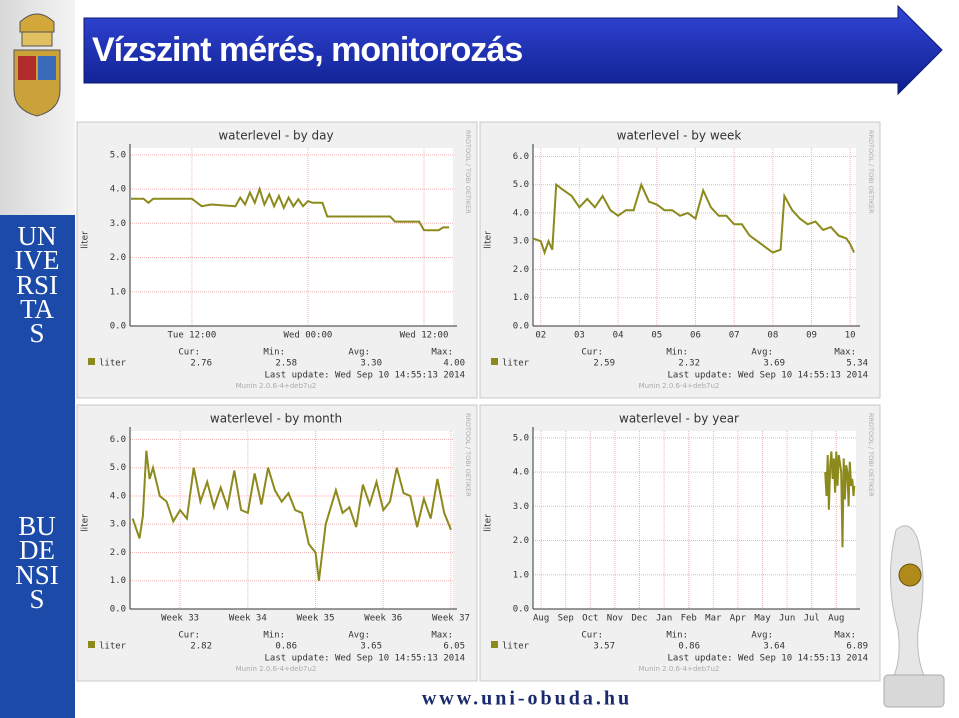 This screenshot has height=718, width=959. I want to click on stat-value: 3.64, so click(774, 647).